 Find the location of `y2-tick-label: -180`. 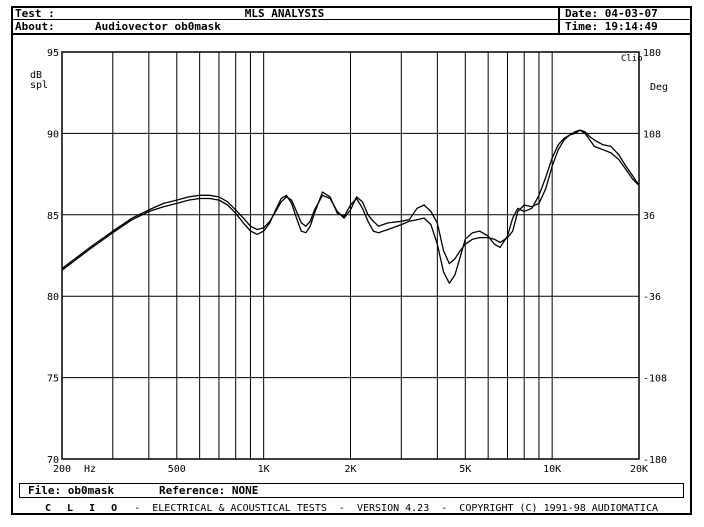

y2-tick-label: -180 is located at coordinates (655, 460).